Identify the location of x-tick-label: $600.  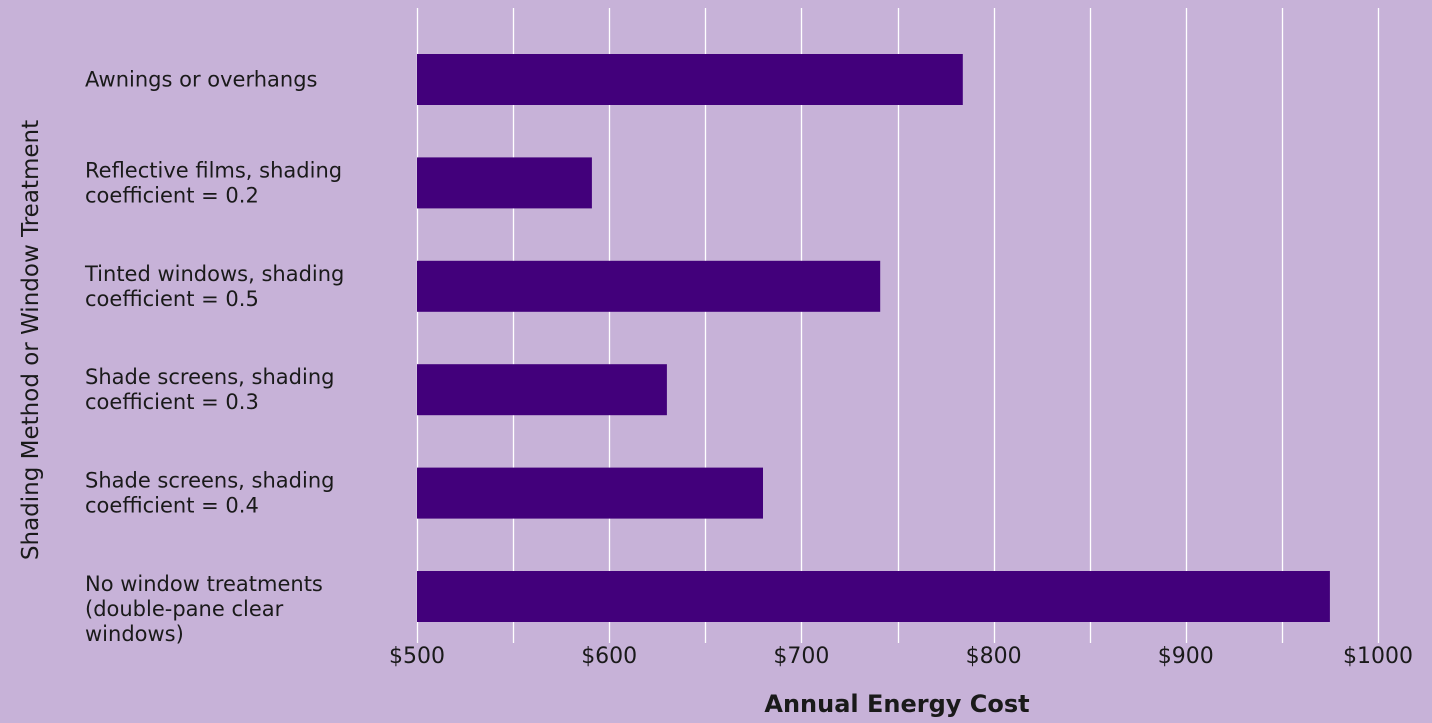
(609, 656).